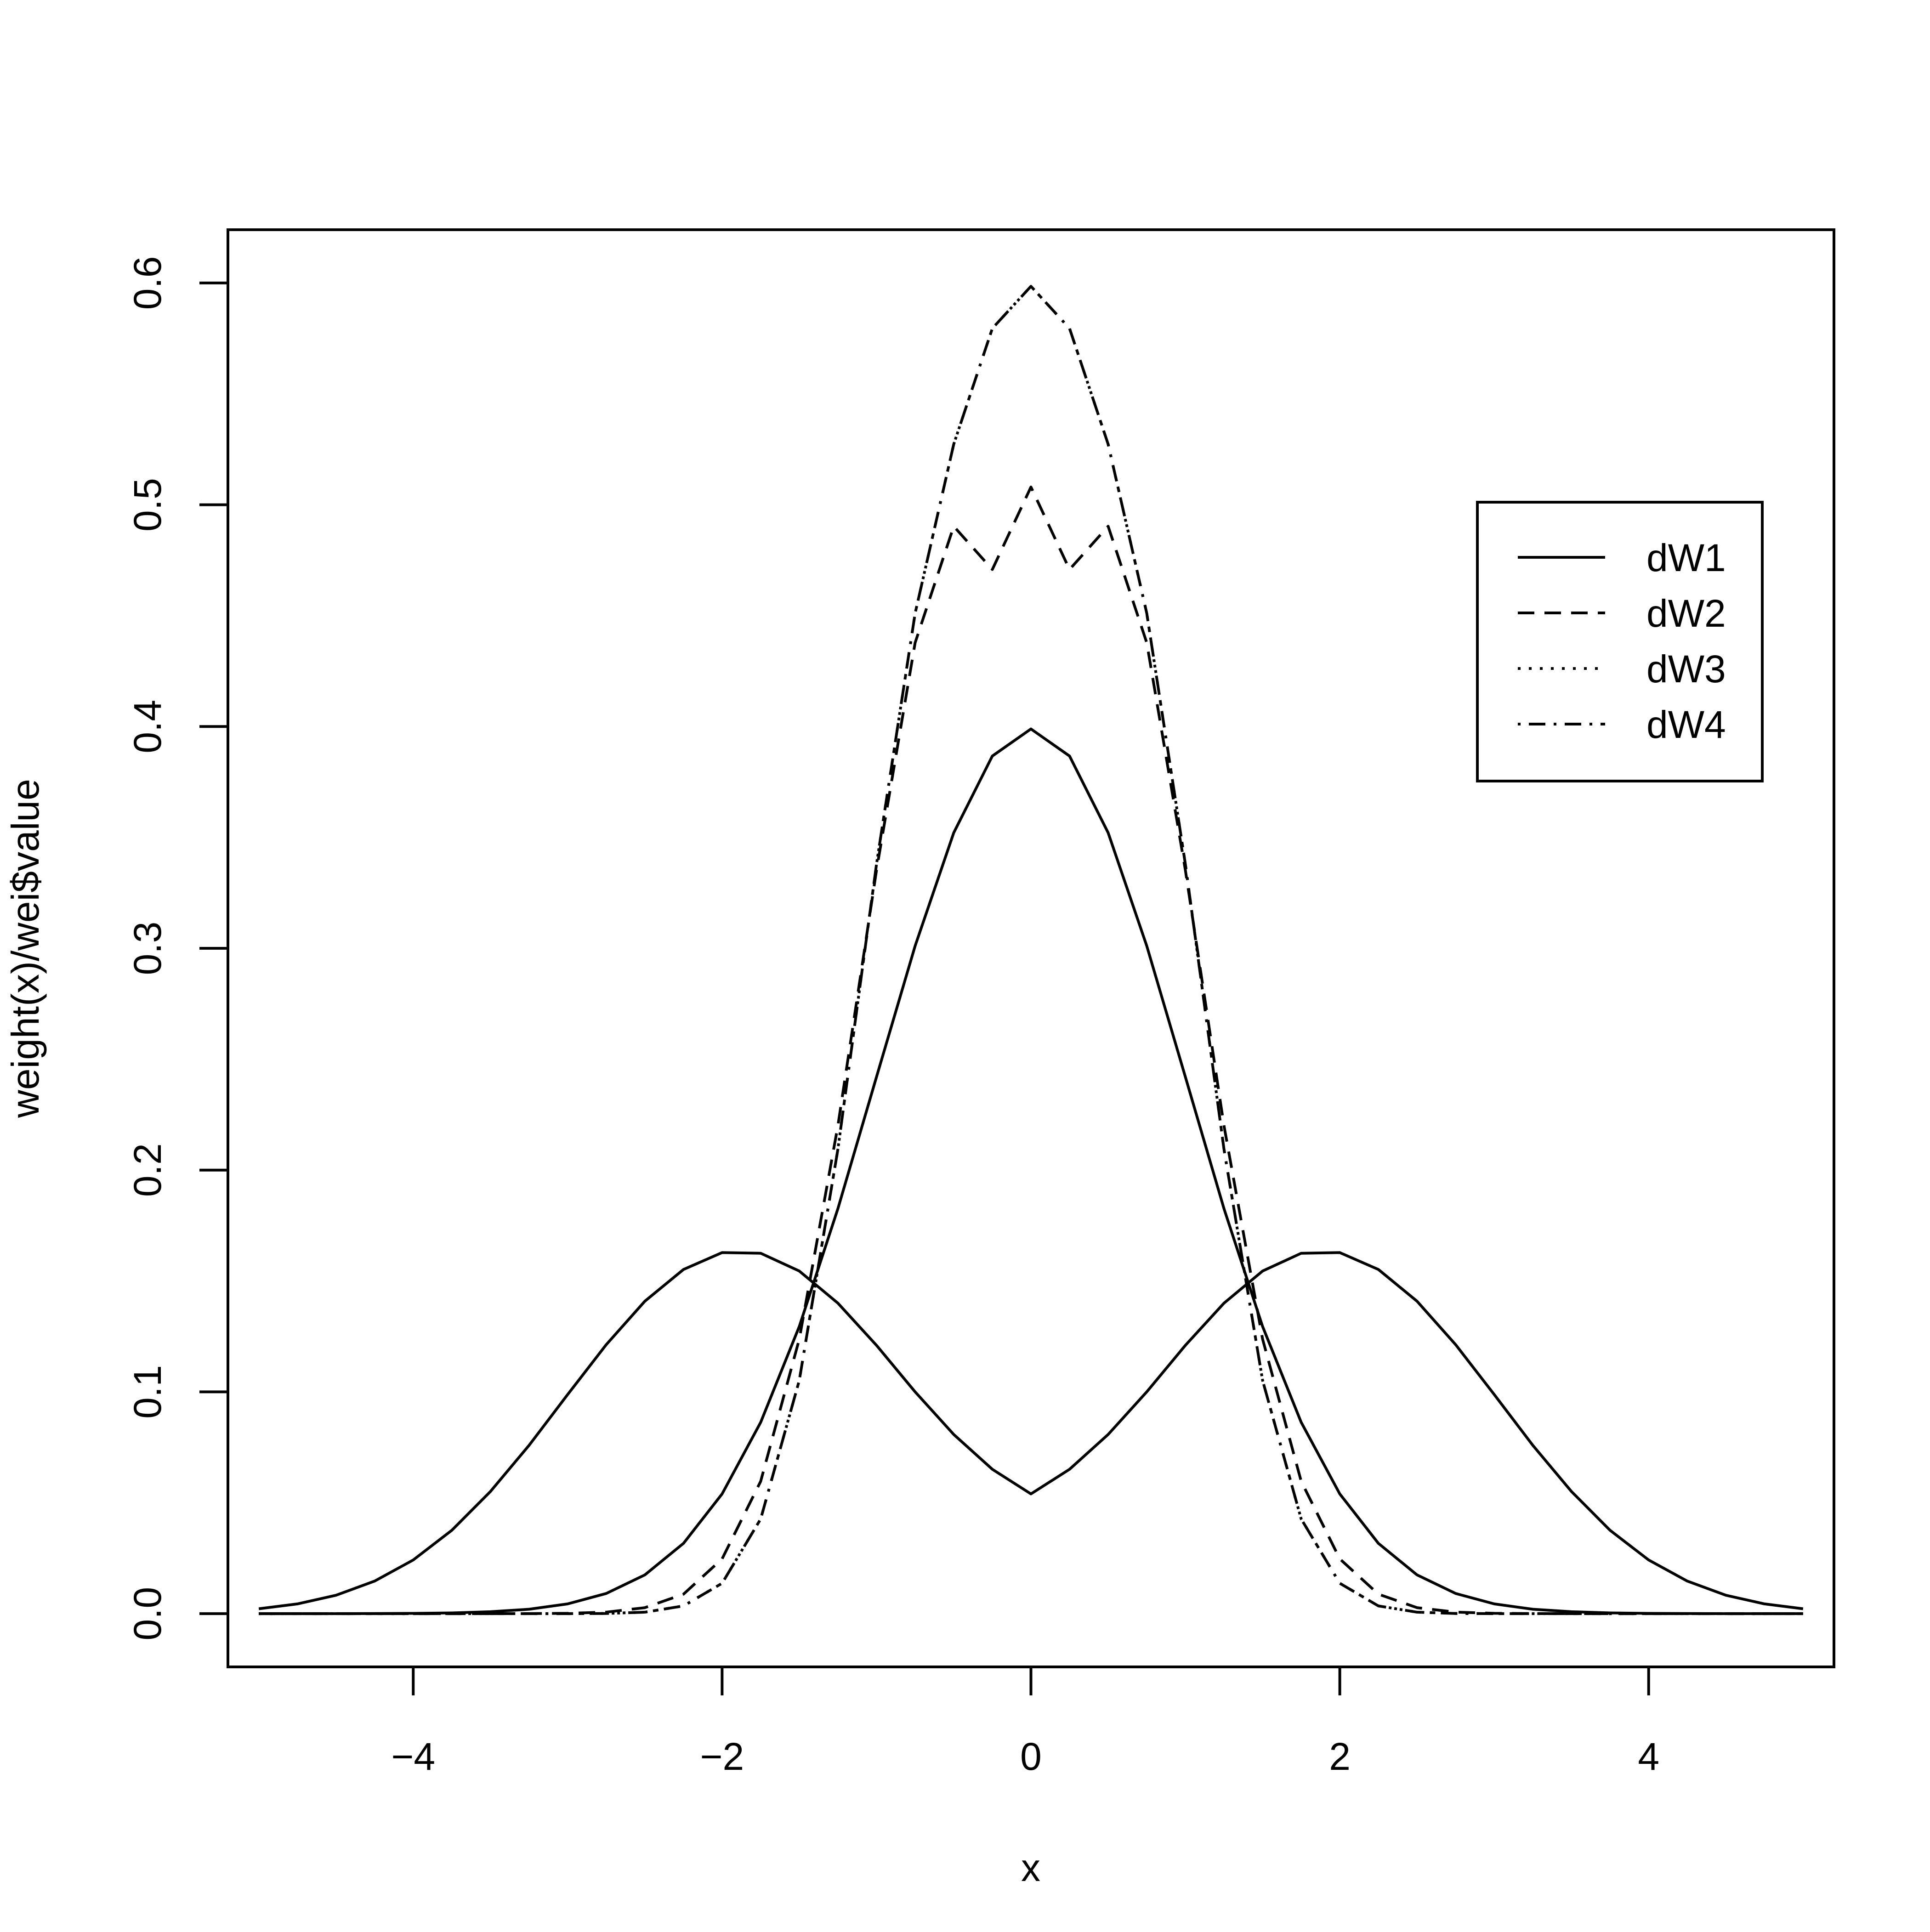 The width and height of the screenshot is (1930, 1932). I want to click on y-tick-label: 0.2, so click(147, 1170).